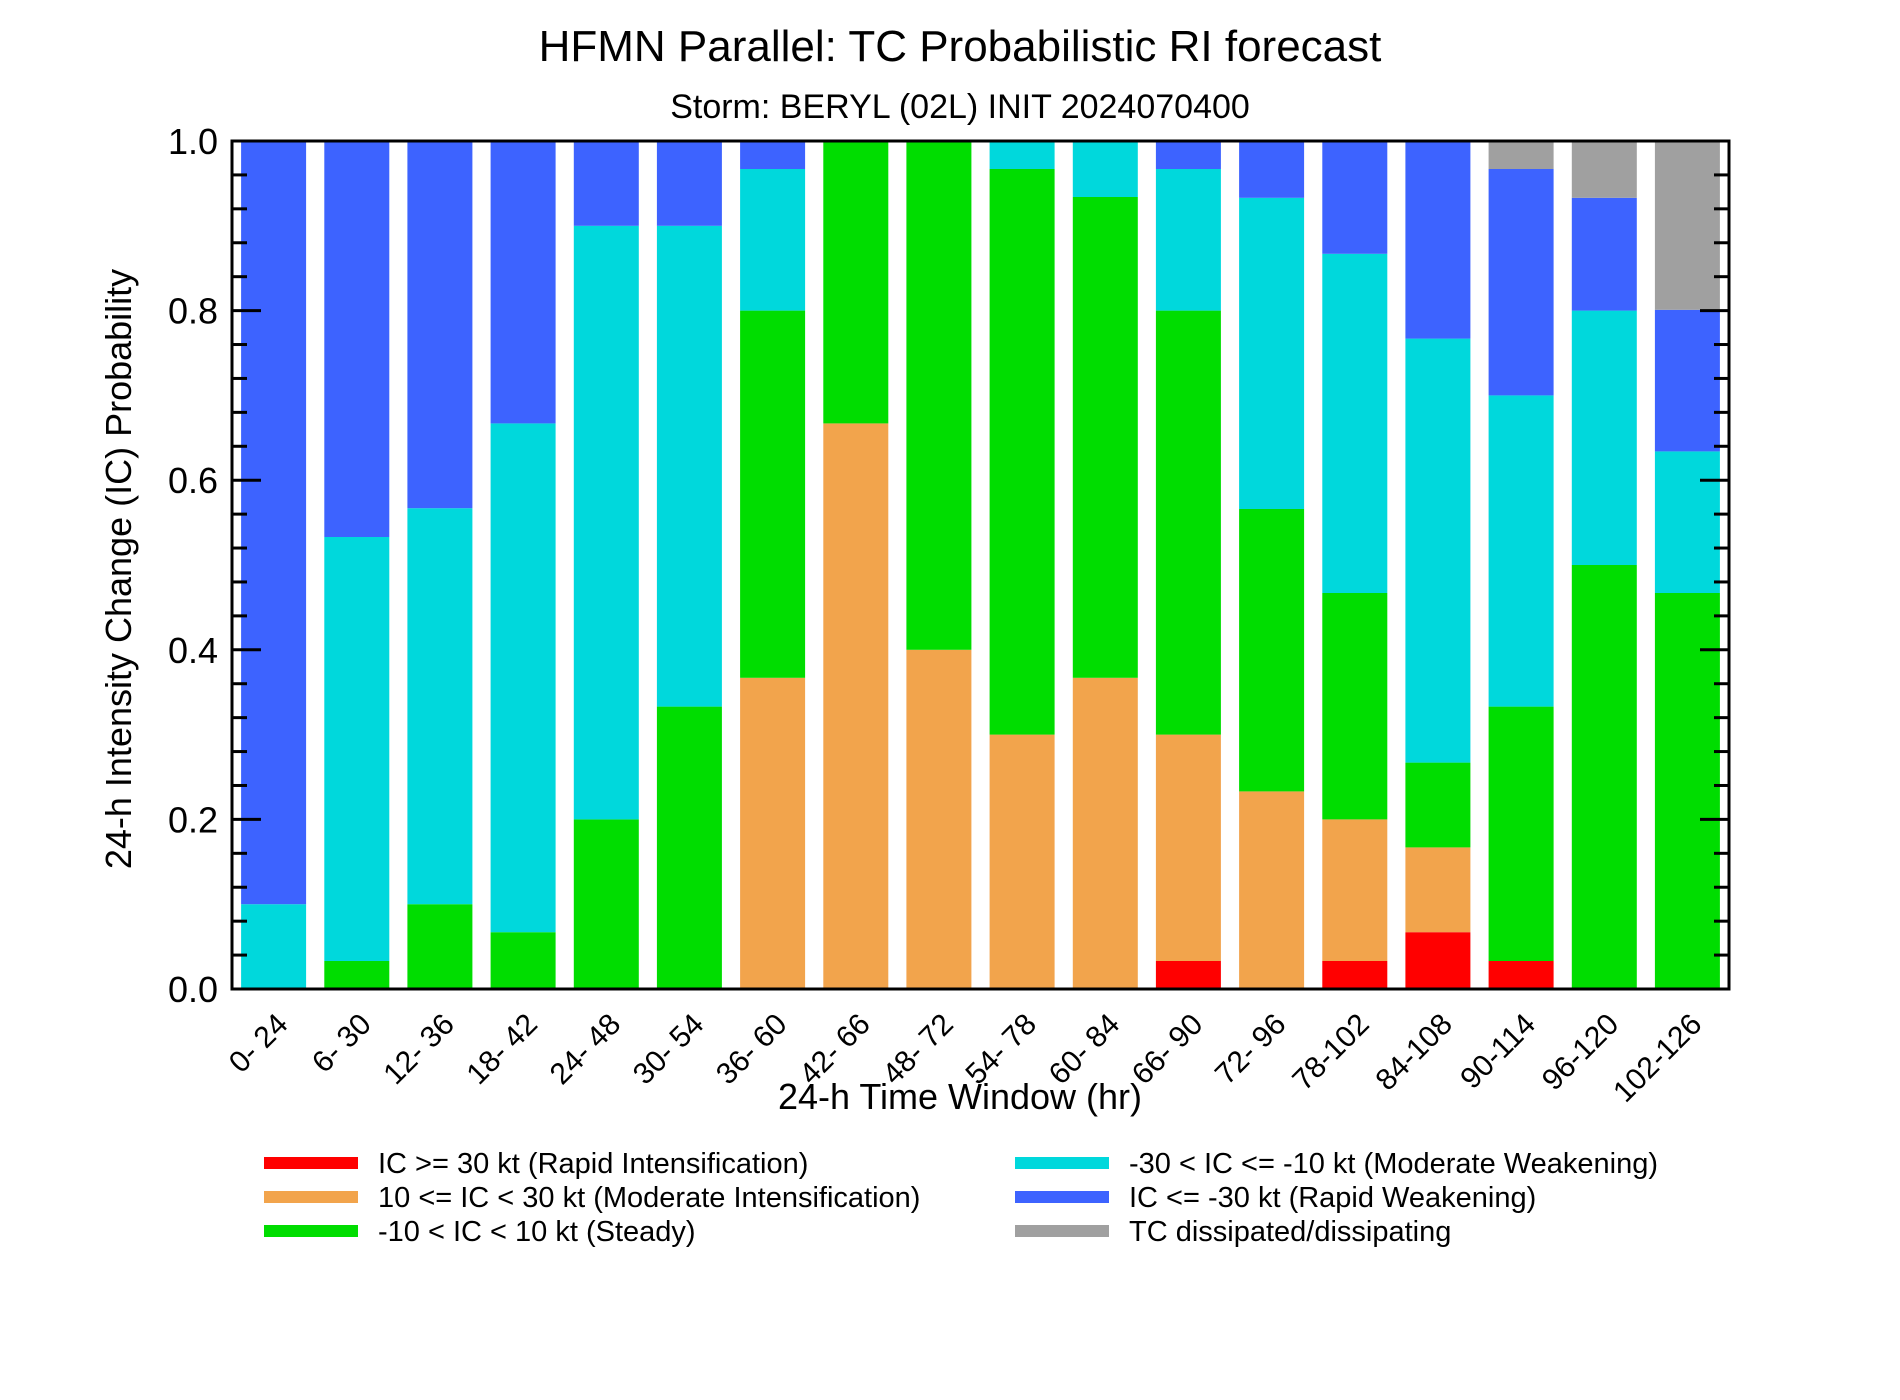 This screenshot has height=1400, width=1900. I want to click on x-tick-label: 6- 30, so click(342, 1044).